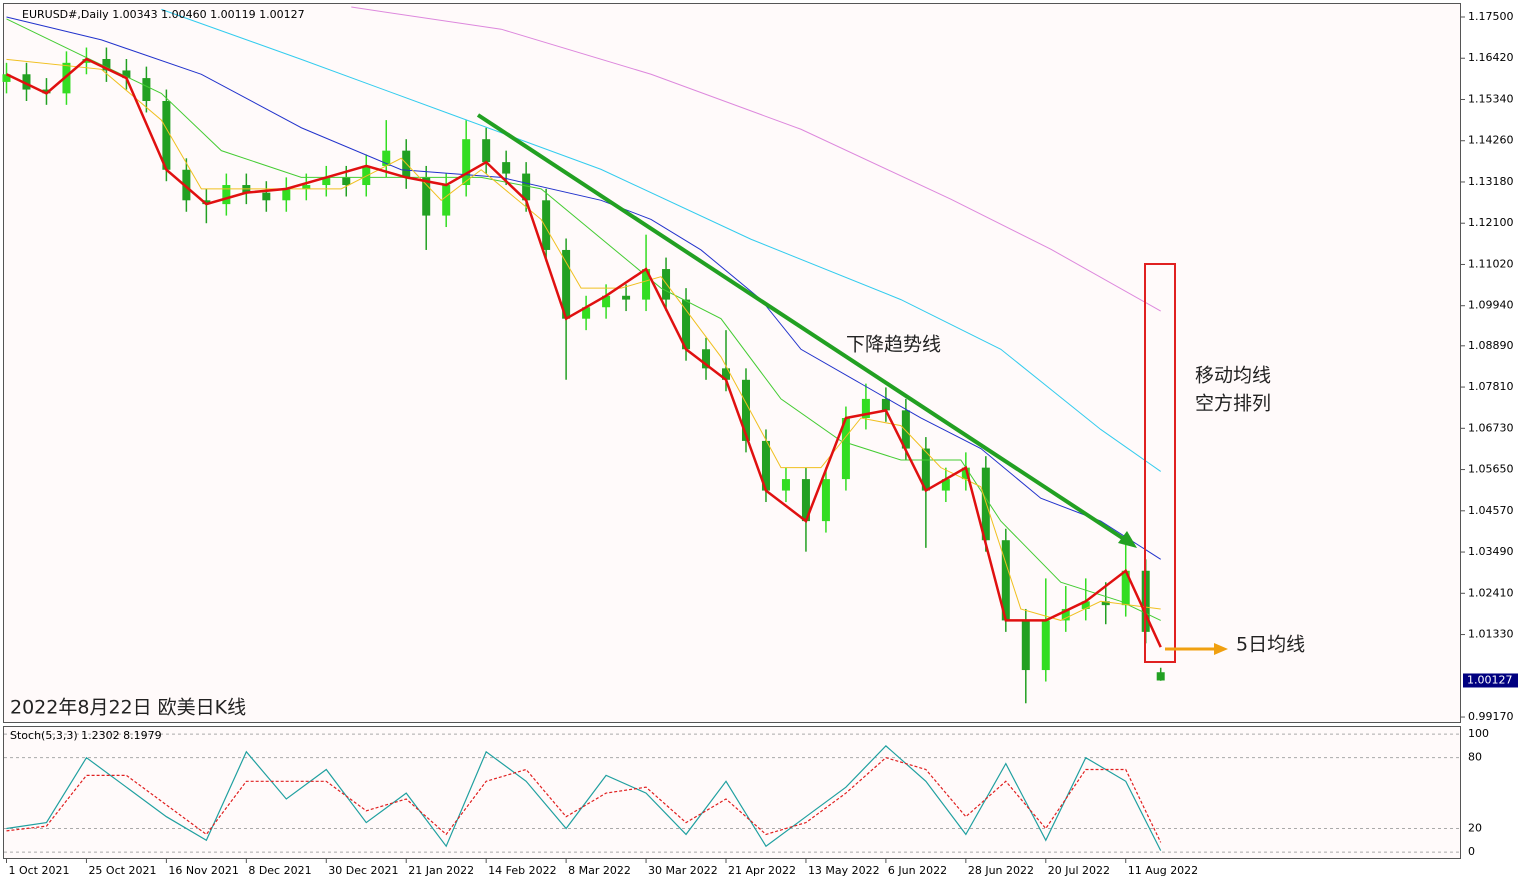 The image size is (1523, 893). I want to click on y-tick-label: 1.13180, so click(1491, 181).